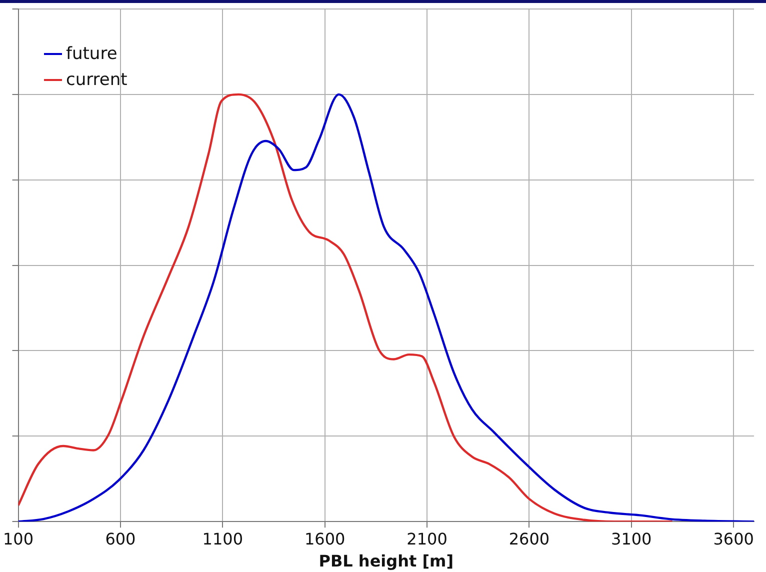  I want to click on x-tick-label: 1600, so click(325, 538).